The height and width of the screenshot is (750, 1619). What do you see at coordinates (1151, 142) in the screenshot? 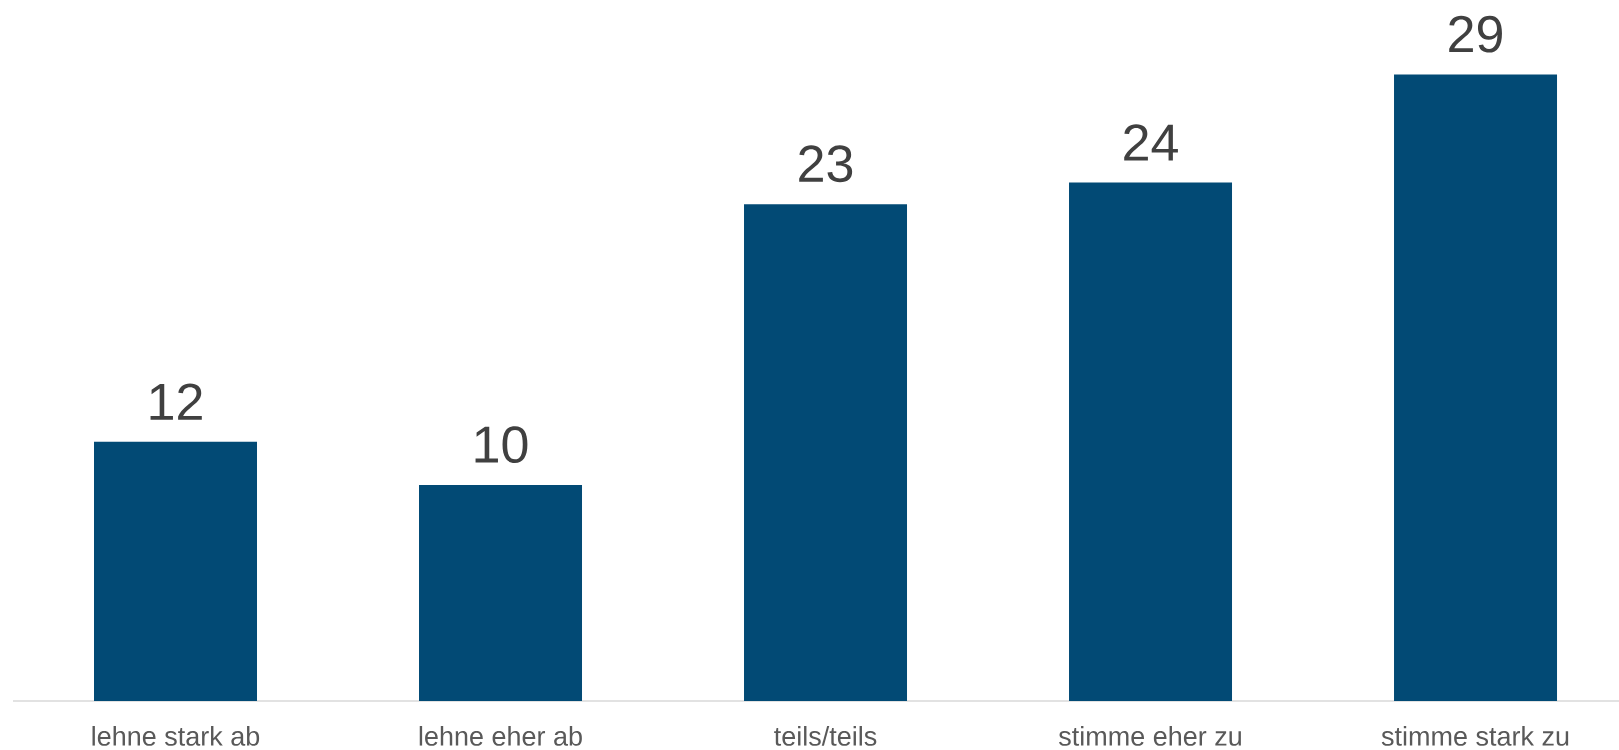
I see `data-label: 24` at bounding box center [1151, 142].